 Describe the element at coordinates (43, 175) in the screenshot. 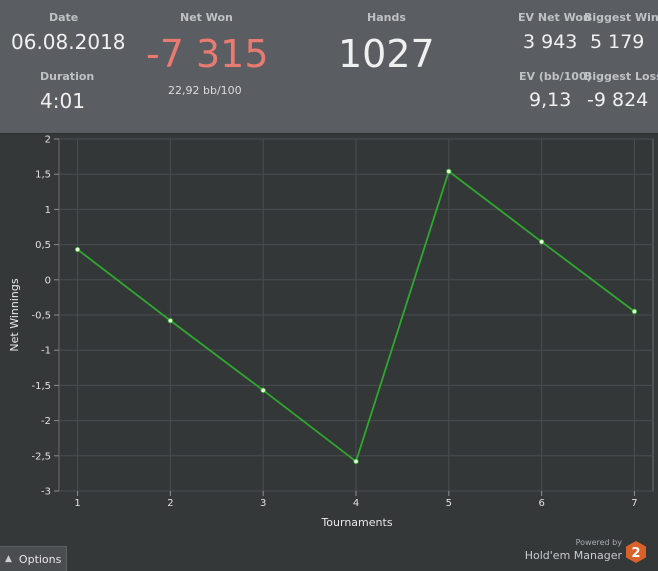

I see `y-tick-label: 1,5` at that location.